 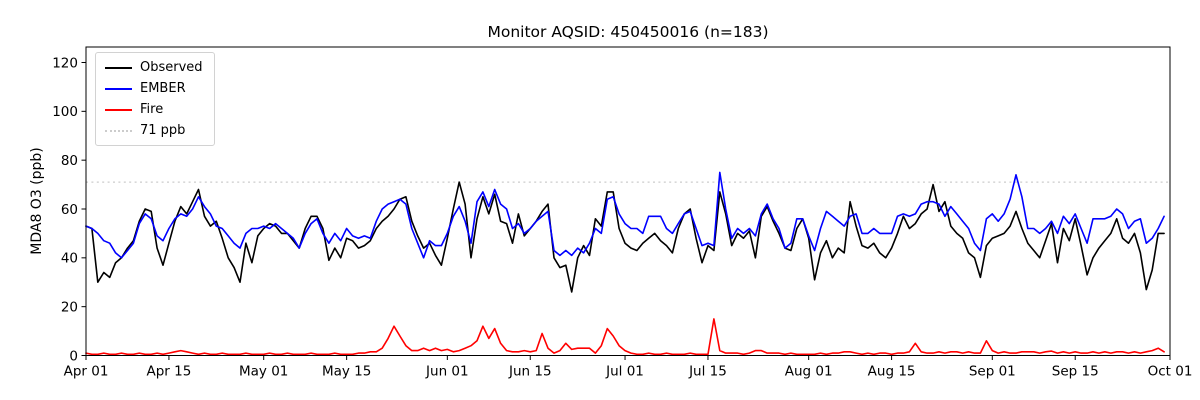 What do you see at coordinates (625, 337) in the screenshot?
I see `series-line-fire` at bounding box center [625, 337].